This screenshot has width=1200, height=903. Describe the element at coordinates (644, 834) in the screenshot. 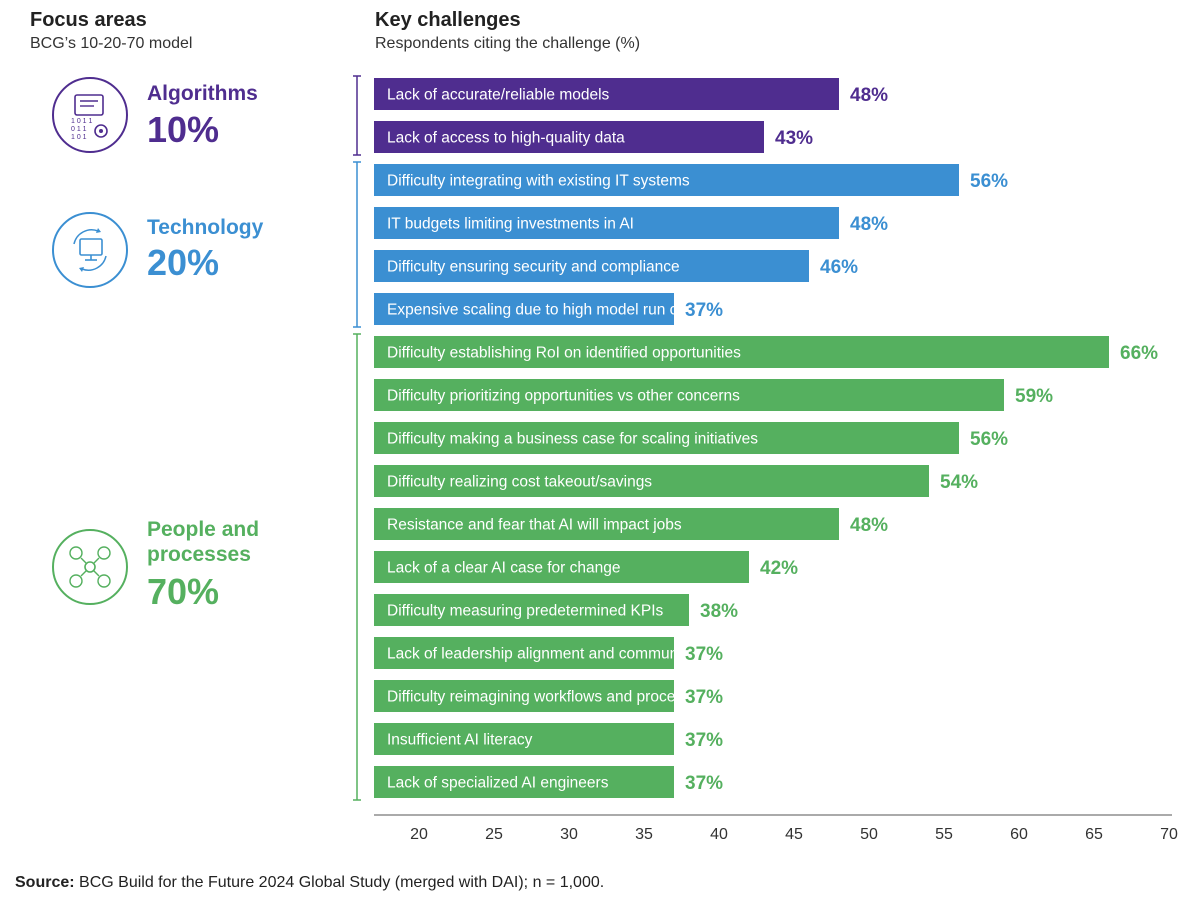

I see `x-tick-label: 35` at that location.